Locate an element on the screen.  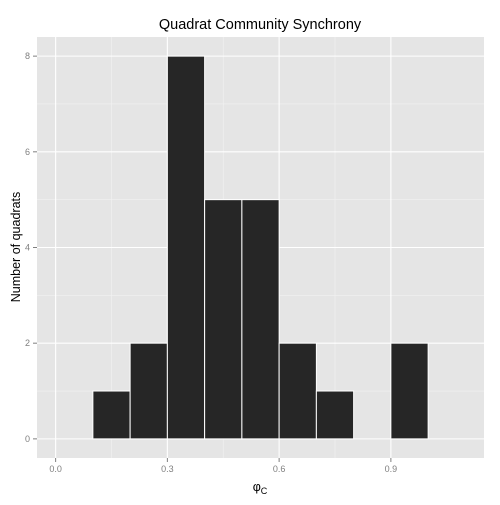
y-tick-label: 0 is located at coordinates (27, 439).